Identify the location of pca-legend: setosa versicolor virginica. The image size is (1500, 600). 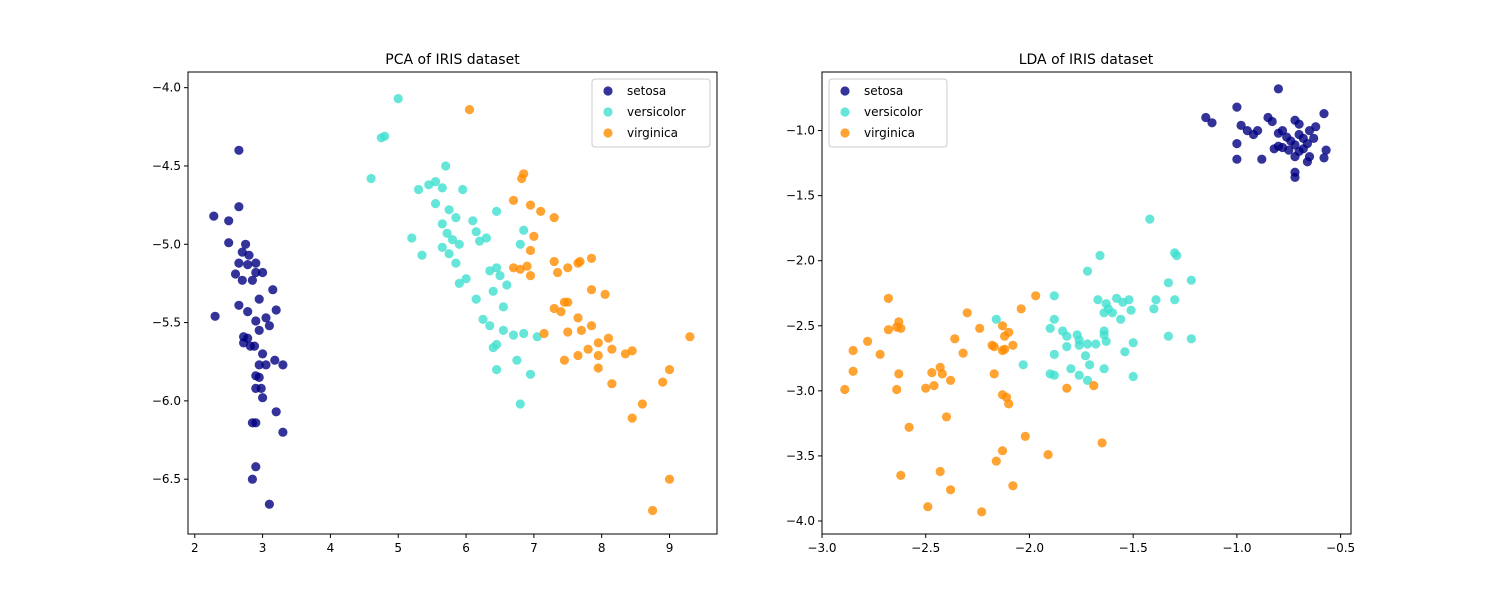
(651, 113).